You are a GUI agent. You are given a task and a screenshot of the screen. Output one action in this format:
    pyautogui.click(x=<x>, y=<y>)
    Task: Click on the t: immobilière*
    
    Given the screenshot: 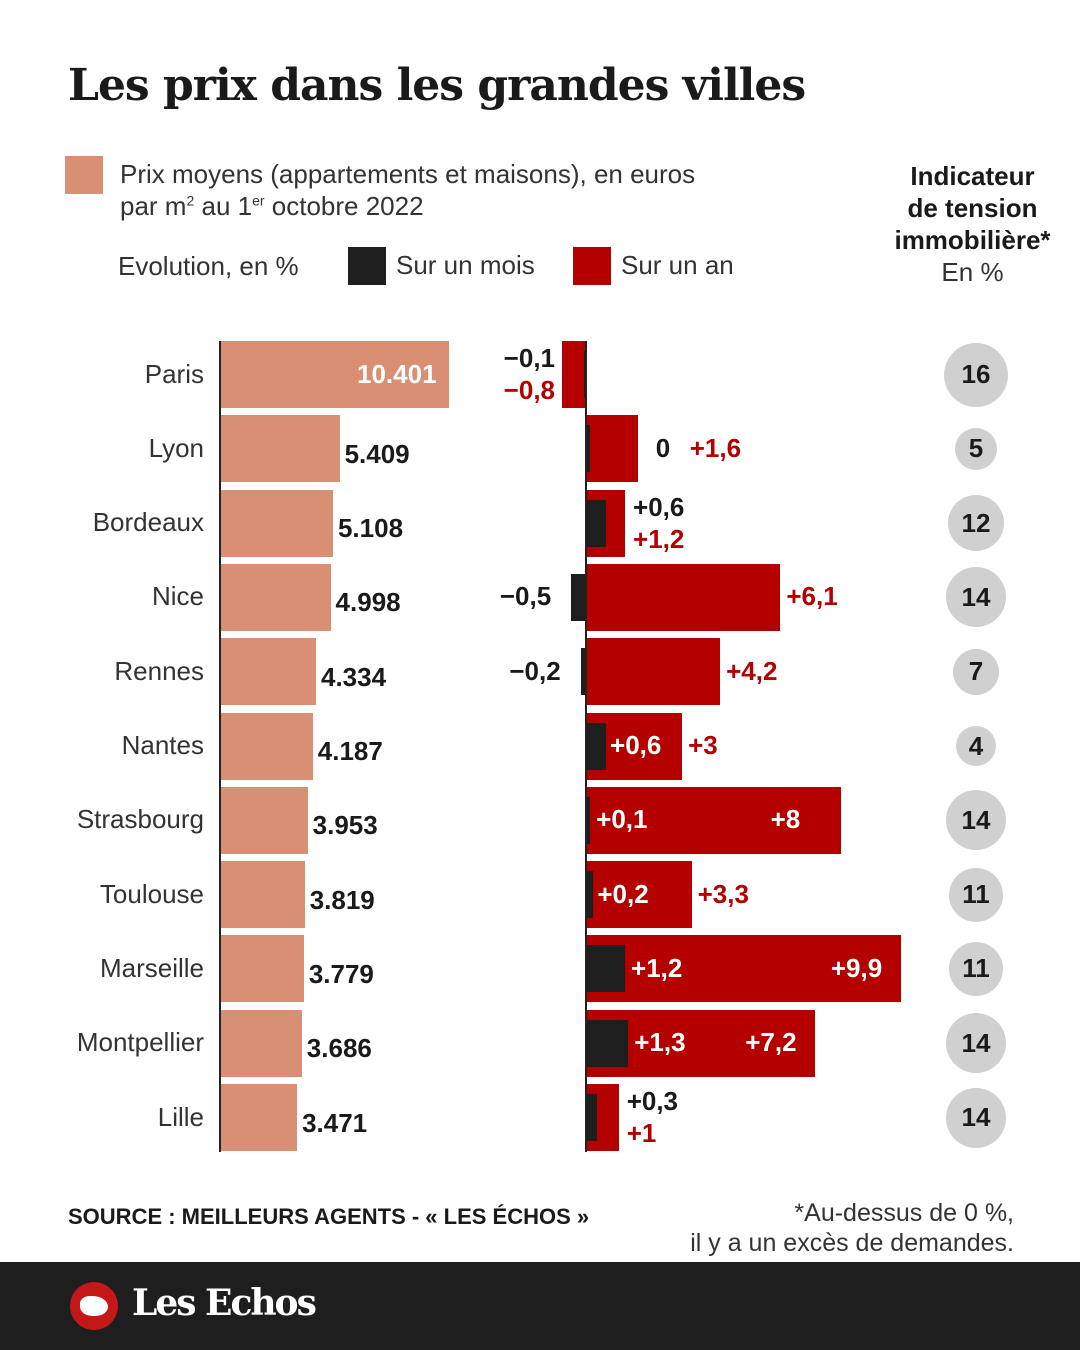 What is the action you would take?
    pyautogui.click(x=972, y=240)
    